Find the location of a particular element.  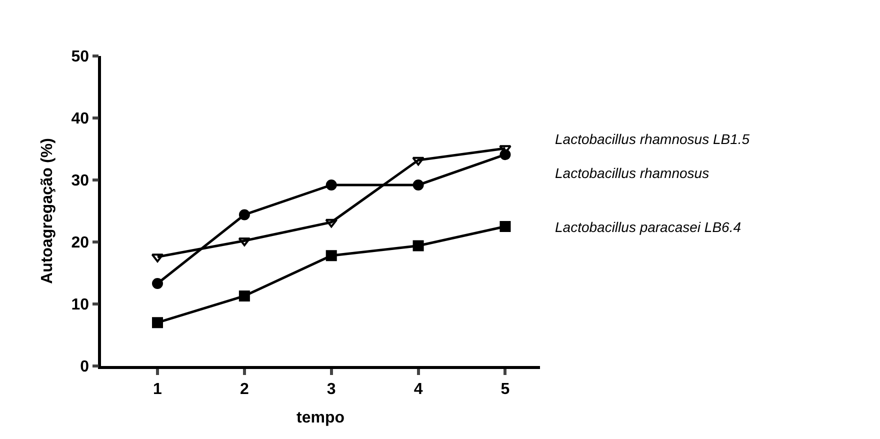

x-tick-label: 3 is located at coordinates (331, 389).